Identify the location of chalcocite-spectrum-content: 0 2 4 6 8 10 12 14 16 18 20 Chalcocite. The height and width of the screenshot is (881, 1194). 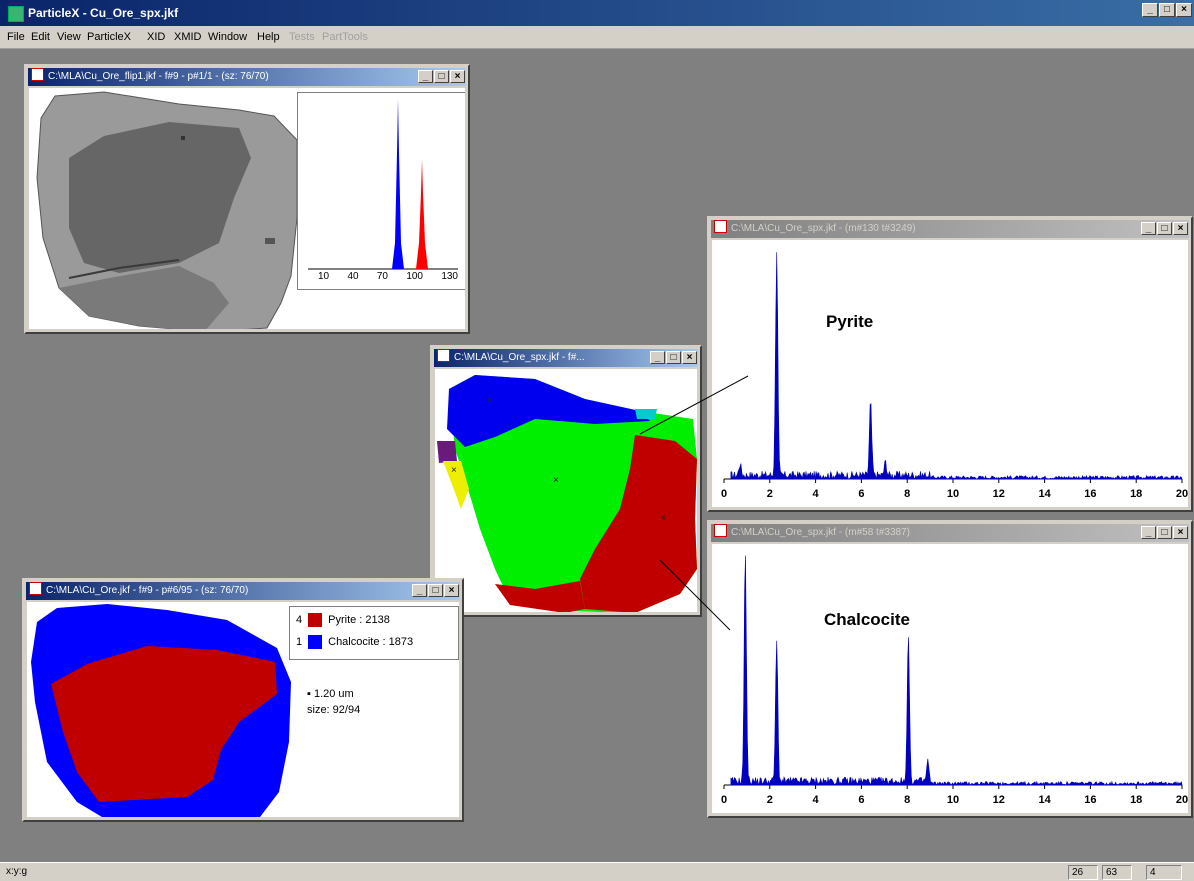
(950, 678).